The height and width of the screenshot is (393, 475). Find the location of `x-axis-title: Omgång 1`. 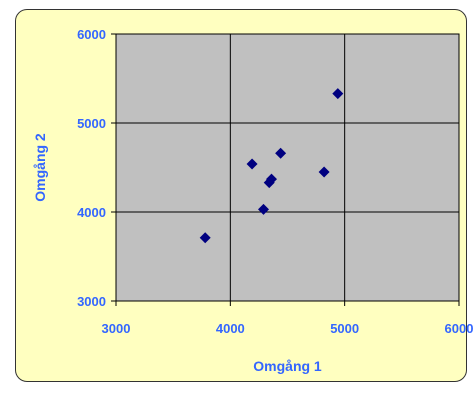

x-axis-title: Omgång 1 is located at coordinates (287, 366).